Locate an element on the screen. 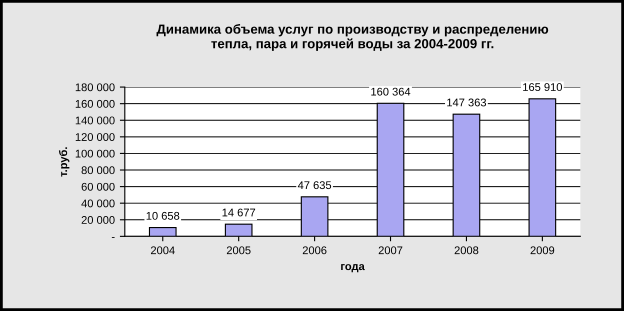 This screenshot has height=311, width=624. x-tick-label: 2006 is located at coordinates (314, 250).